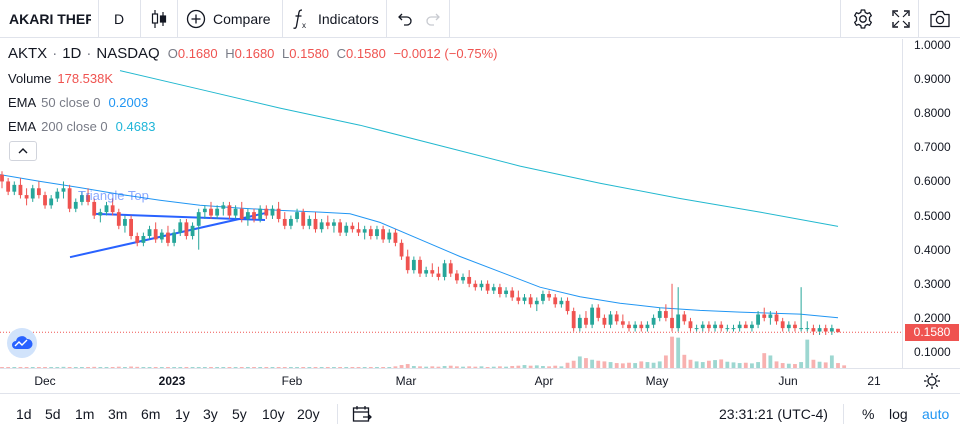 The height and width of the screenshot is (433, 960). Describe the element at coordinates (362, 414) in the screenshot. I see `date-range-button` at that location.